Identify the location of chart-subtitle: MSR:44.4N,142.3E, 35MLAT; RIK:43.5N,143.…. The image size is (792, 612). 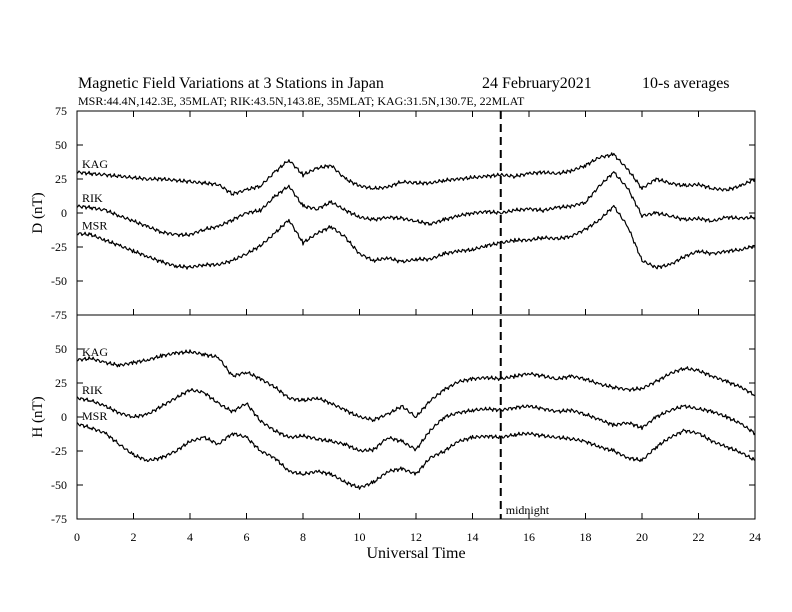
(301, 101).